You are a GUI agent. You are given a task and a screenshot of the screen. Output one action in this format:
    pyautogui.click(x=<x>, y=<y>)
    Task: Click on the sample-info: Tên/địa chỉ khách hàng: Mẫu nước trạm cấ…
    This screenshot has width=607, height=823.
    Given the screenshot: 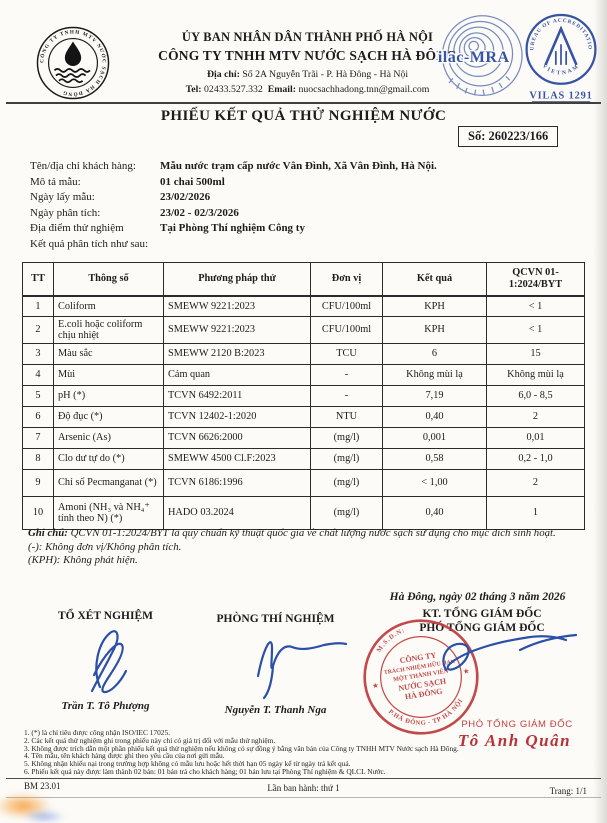 What is the action you would take?
    pyautogui.click(x=310, y=206)
    